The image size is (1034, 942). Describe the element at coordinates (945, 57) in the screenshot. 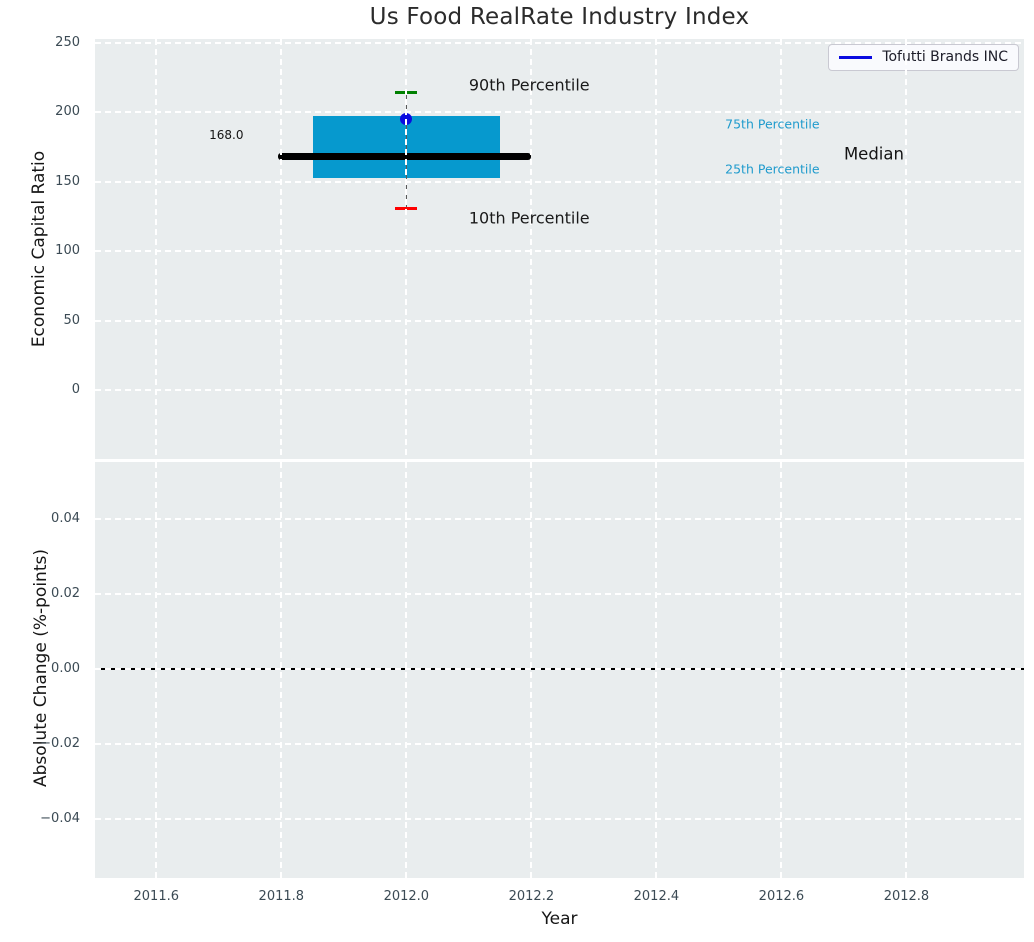

I see `legend-label: Tofutti Brands INC` at that location.